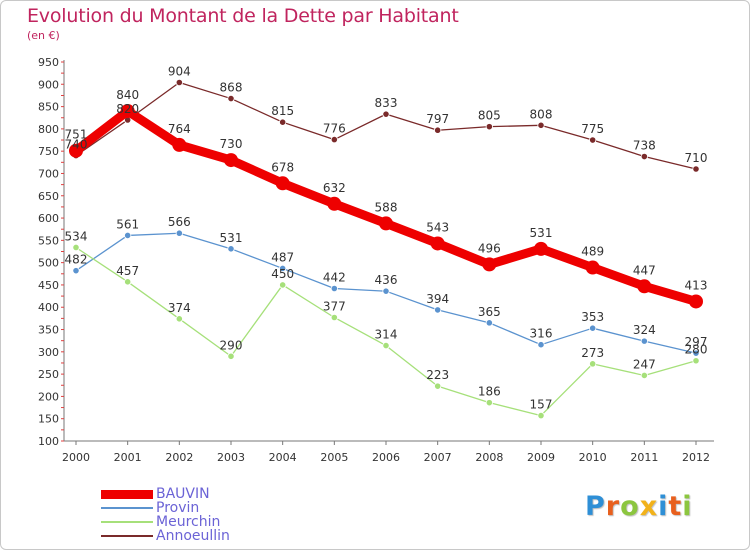  Describe the element at coordinates (541, 233) in the screenshot. I see `data-label-bauvin: 531` at that location.